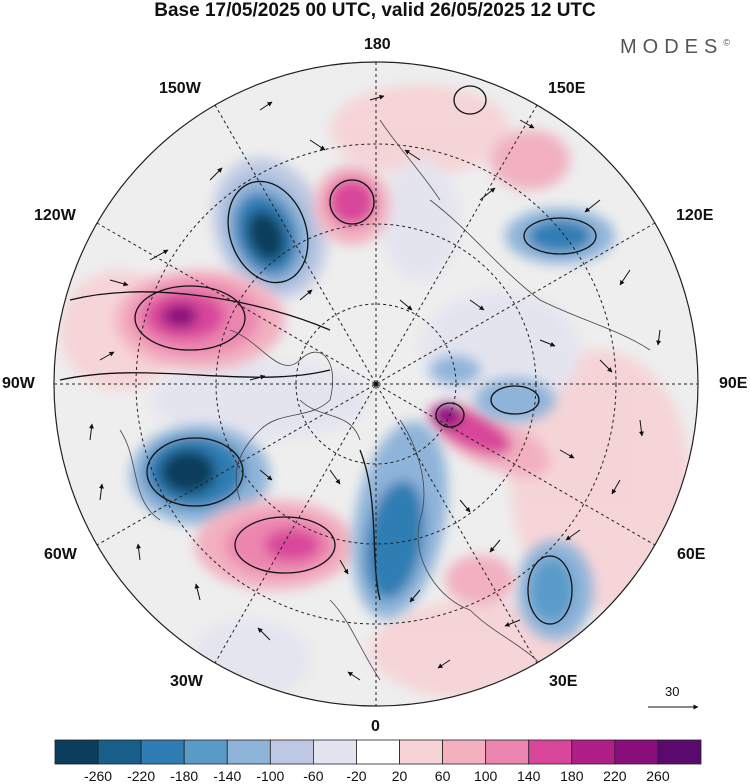  I want to click on colorbar-tick-label: -60, so click(313, 776).